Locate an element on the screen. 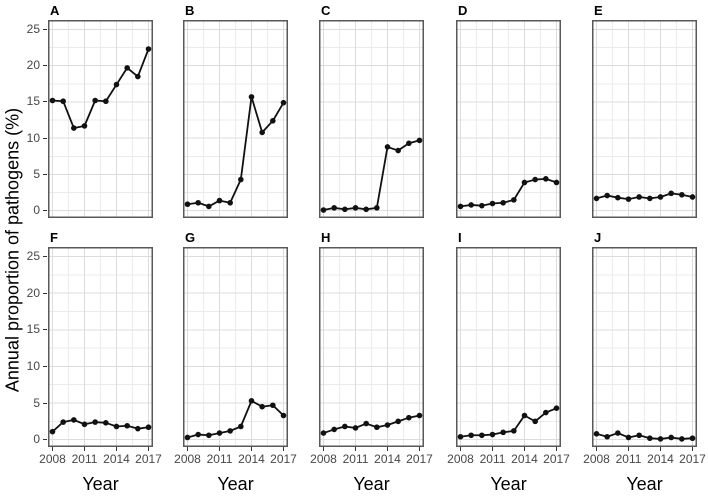  panel-label-h: H is located at coordinates (326, 237).